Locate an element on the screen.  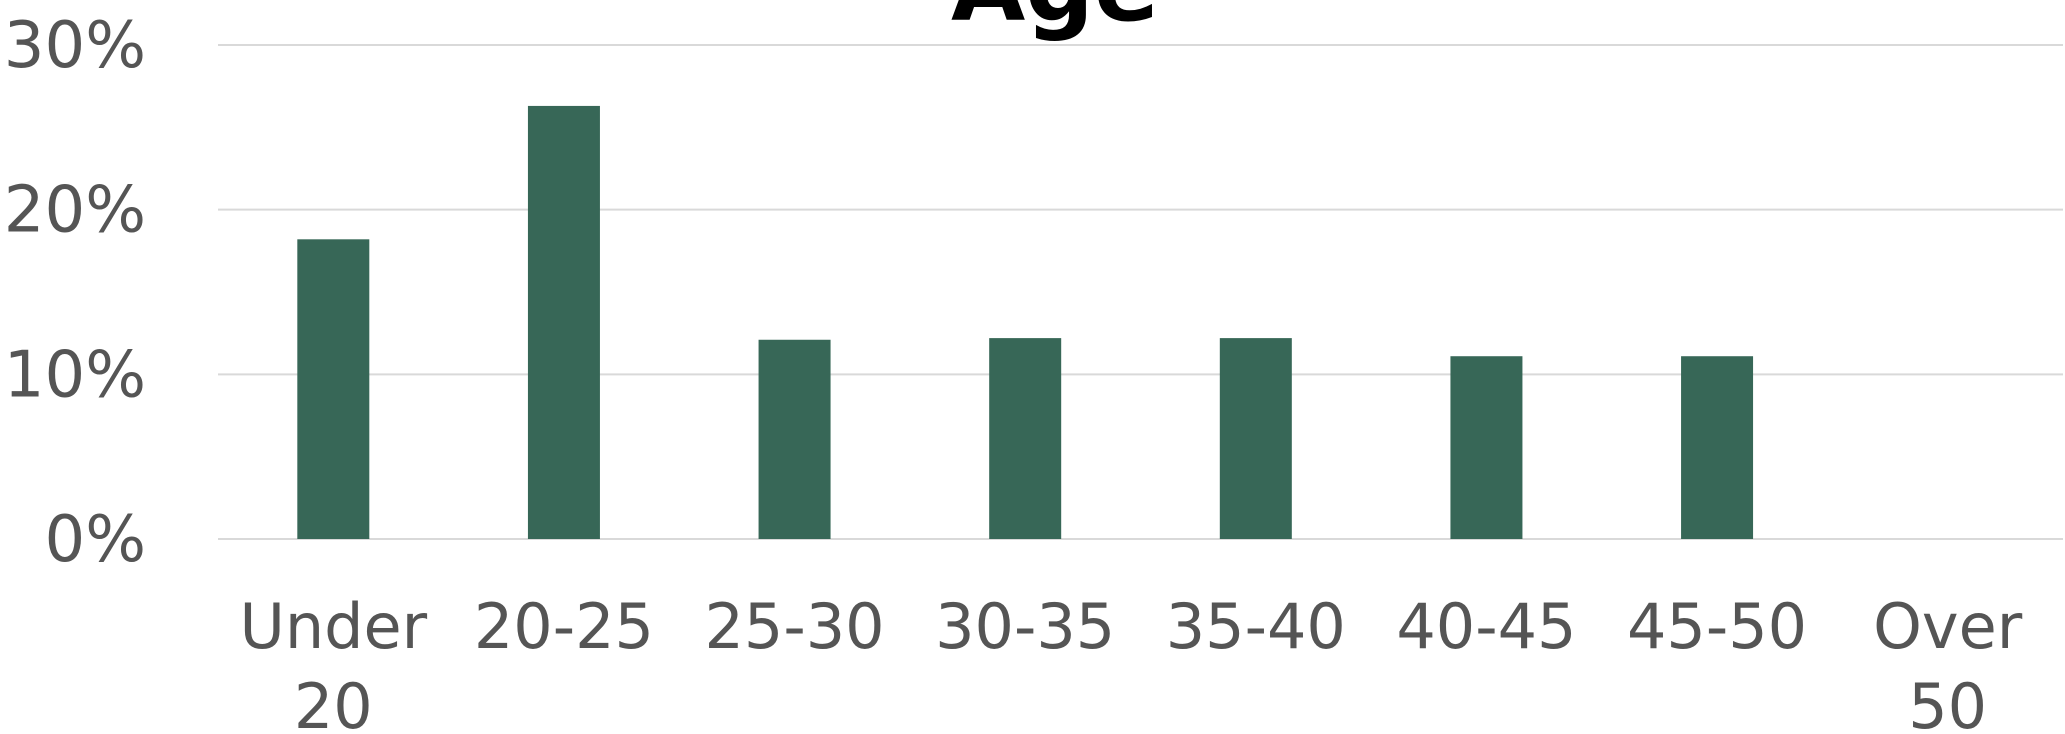
x-category-label: 40-45 is located at coordinates (1486, 626).